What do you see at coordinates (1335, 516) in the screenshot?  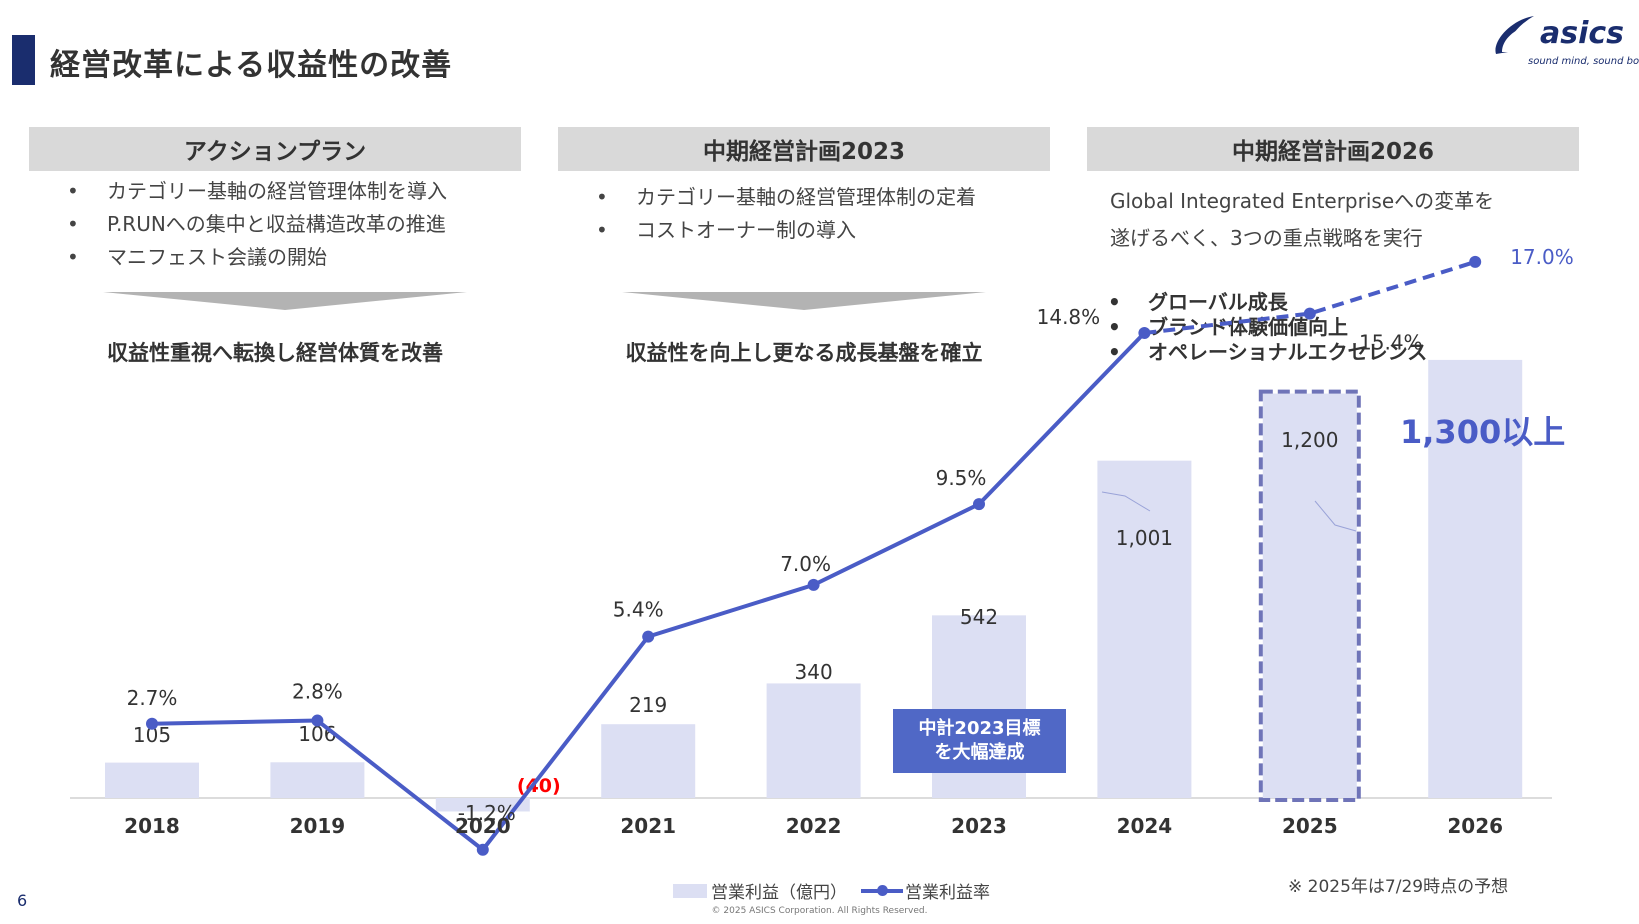 I see `leader-line-2025` at bounding box center [1335, 516].